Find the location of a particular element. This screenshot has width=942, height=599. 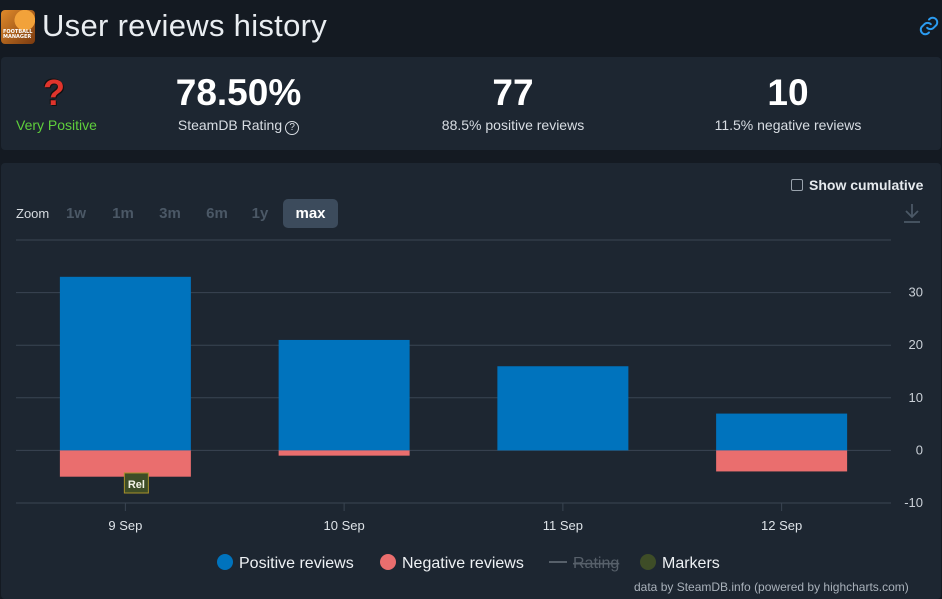

y-tick-label: 10 is located at coordinates (916, 397).